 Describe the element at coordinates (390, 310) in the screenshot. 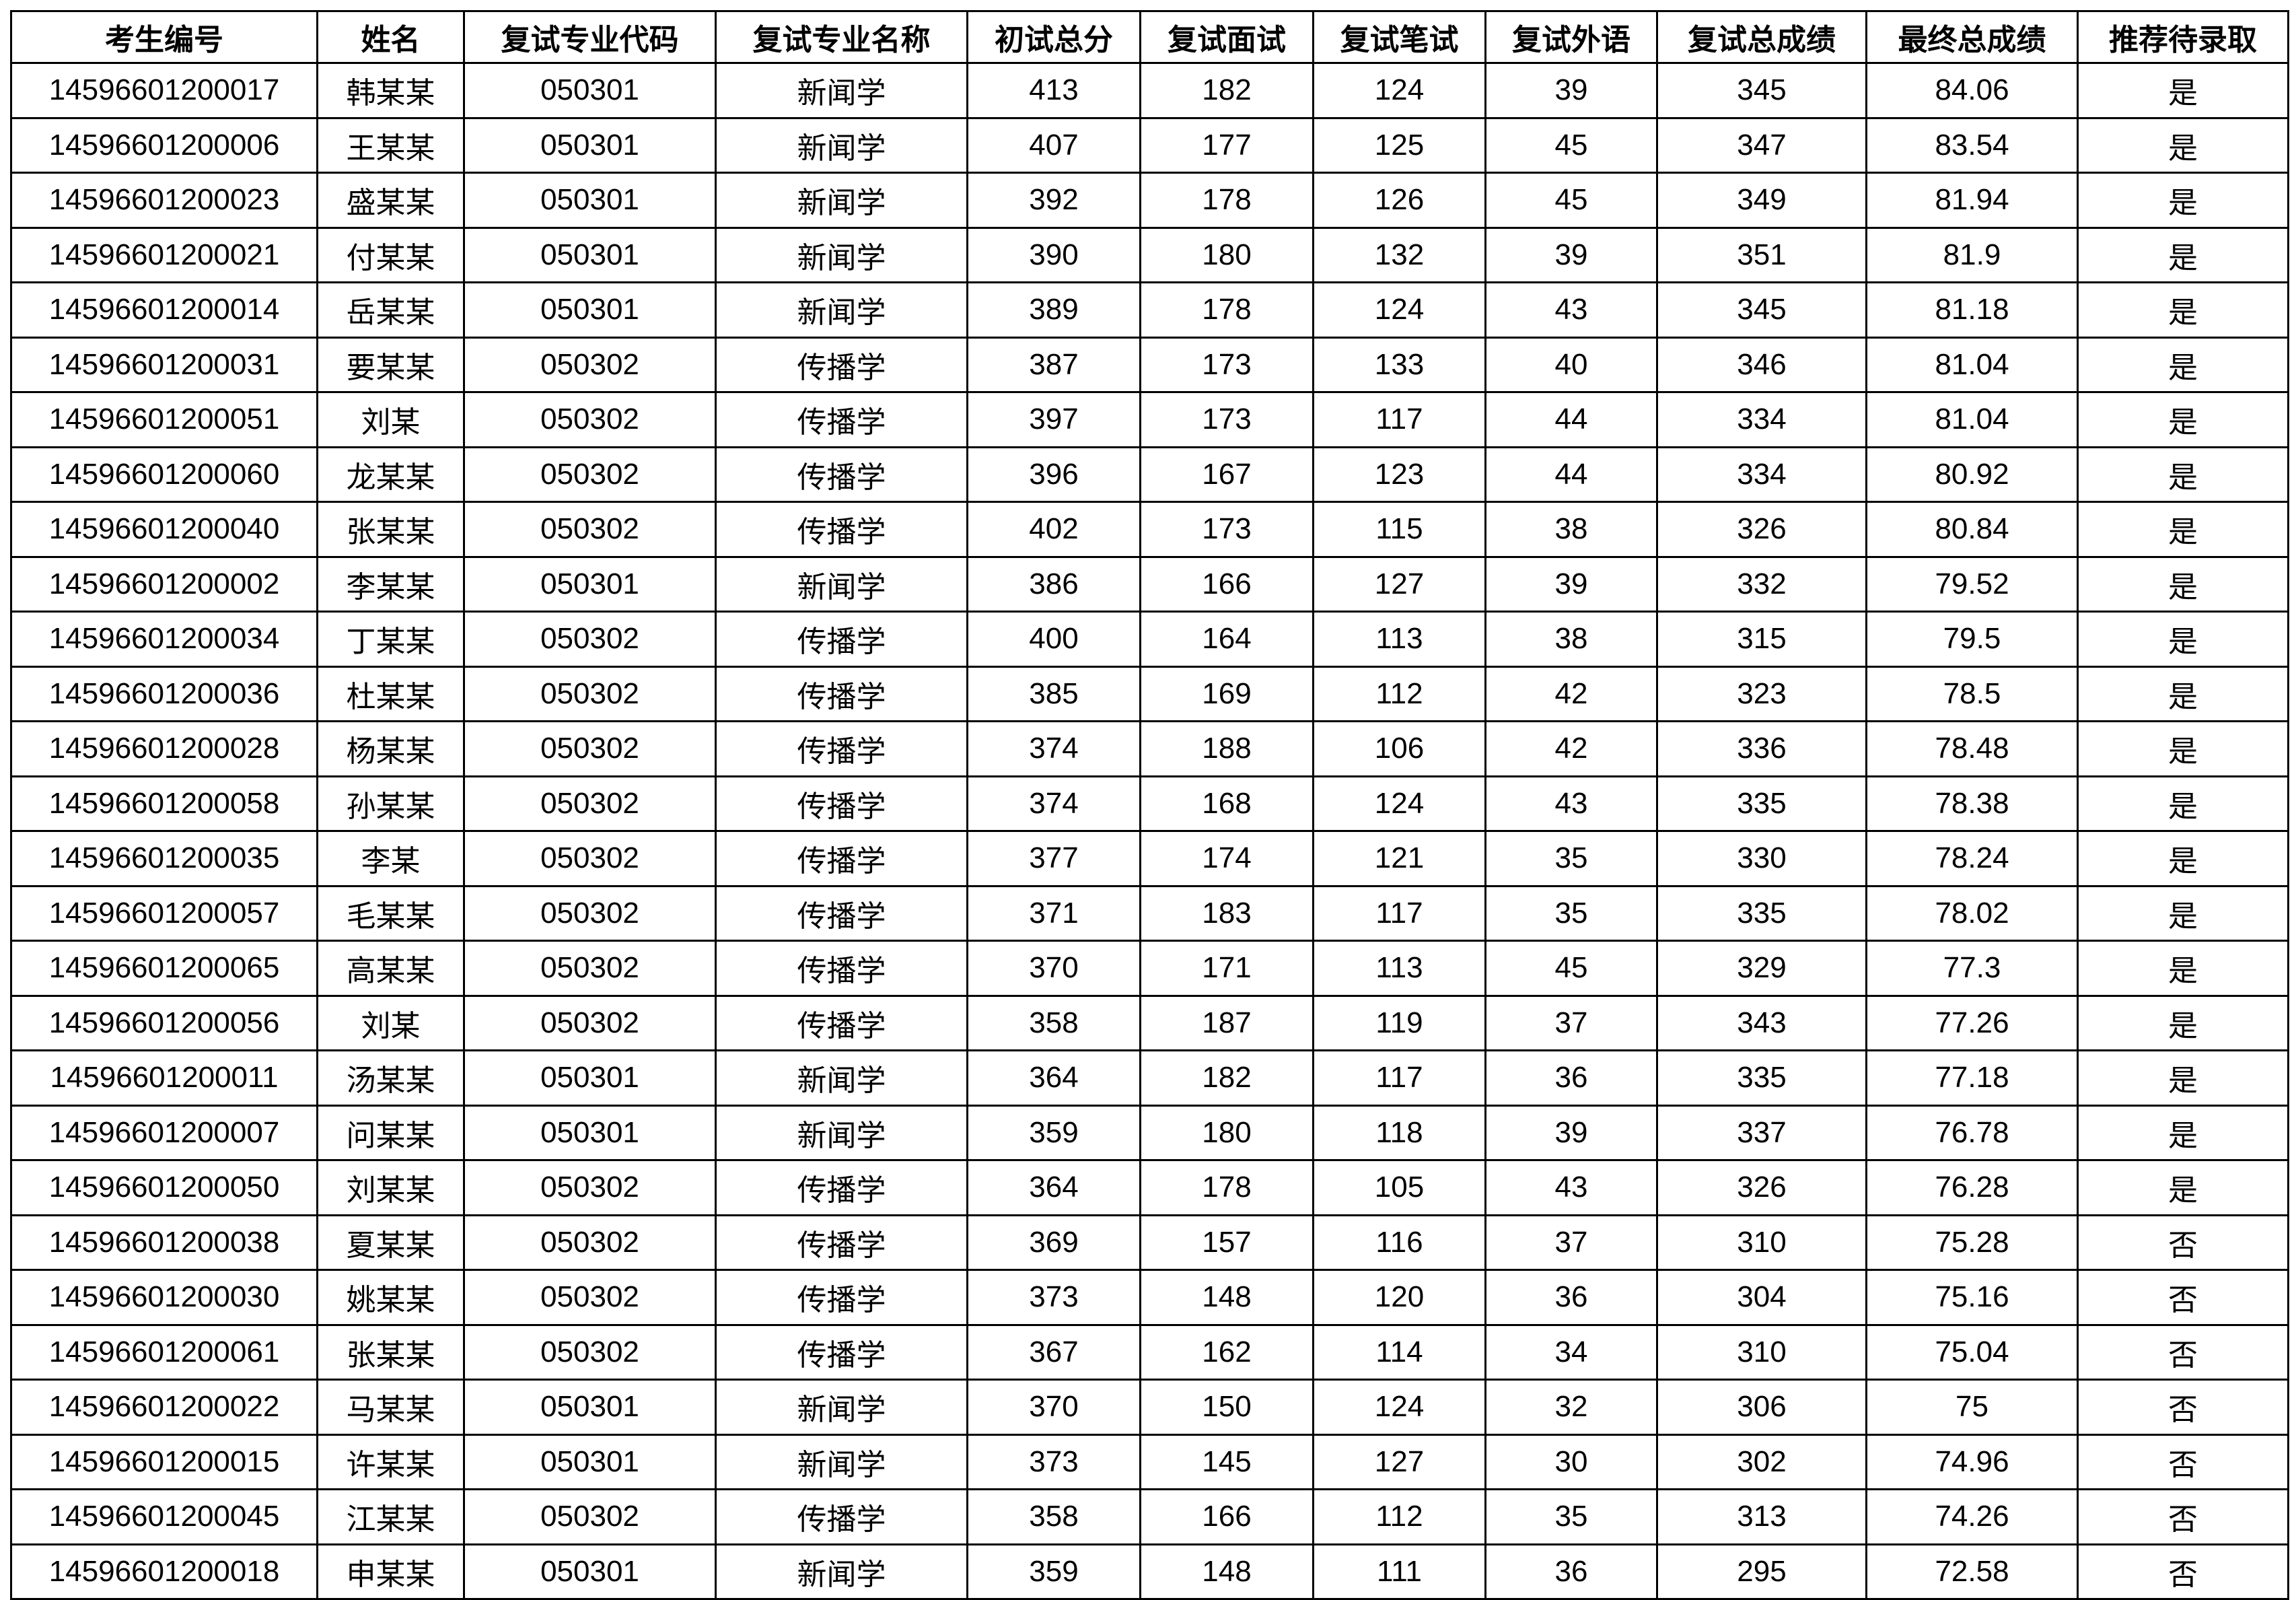

I see `cell-name: 岳某某` at that location.